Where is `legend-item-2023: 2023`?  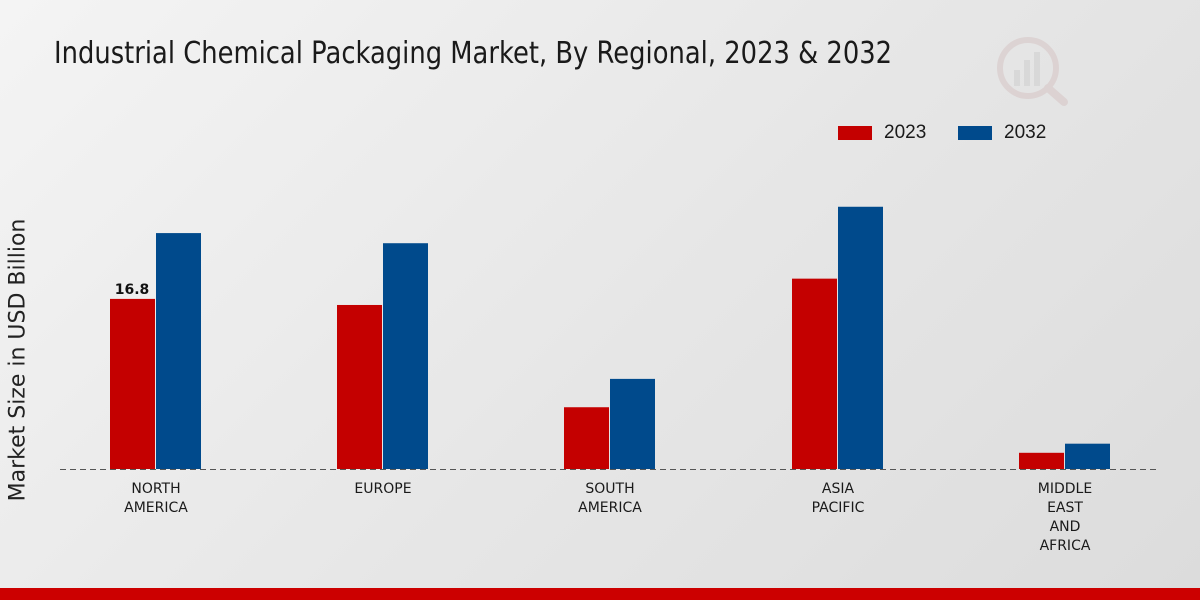
legend-item-2023: 2023 is located at coordinates (882, 133).